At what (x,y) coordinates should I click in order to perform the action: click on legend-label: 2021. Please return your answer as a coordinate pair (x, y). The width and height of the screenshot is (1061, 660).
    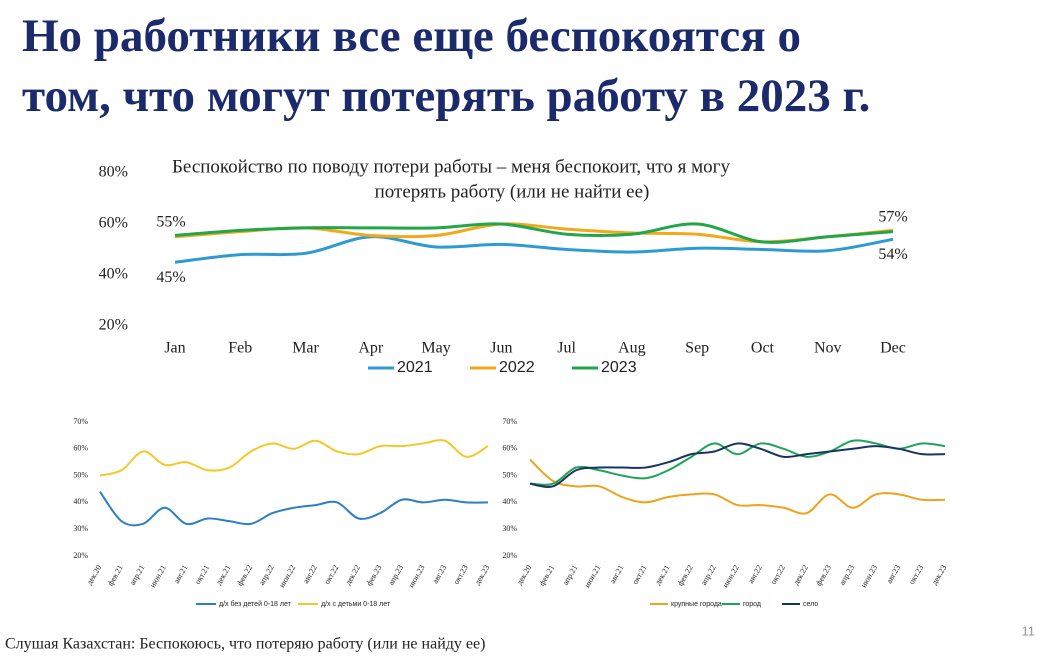
    Looking at the image, I should click on (415, 367).